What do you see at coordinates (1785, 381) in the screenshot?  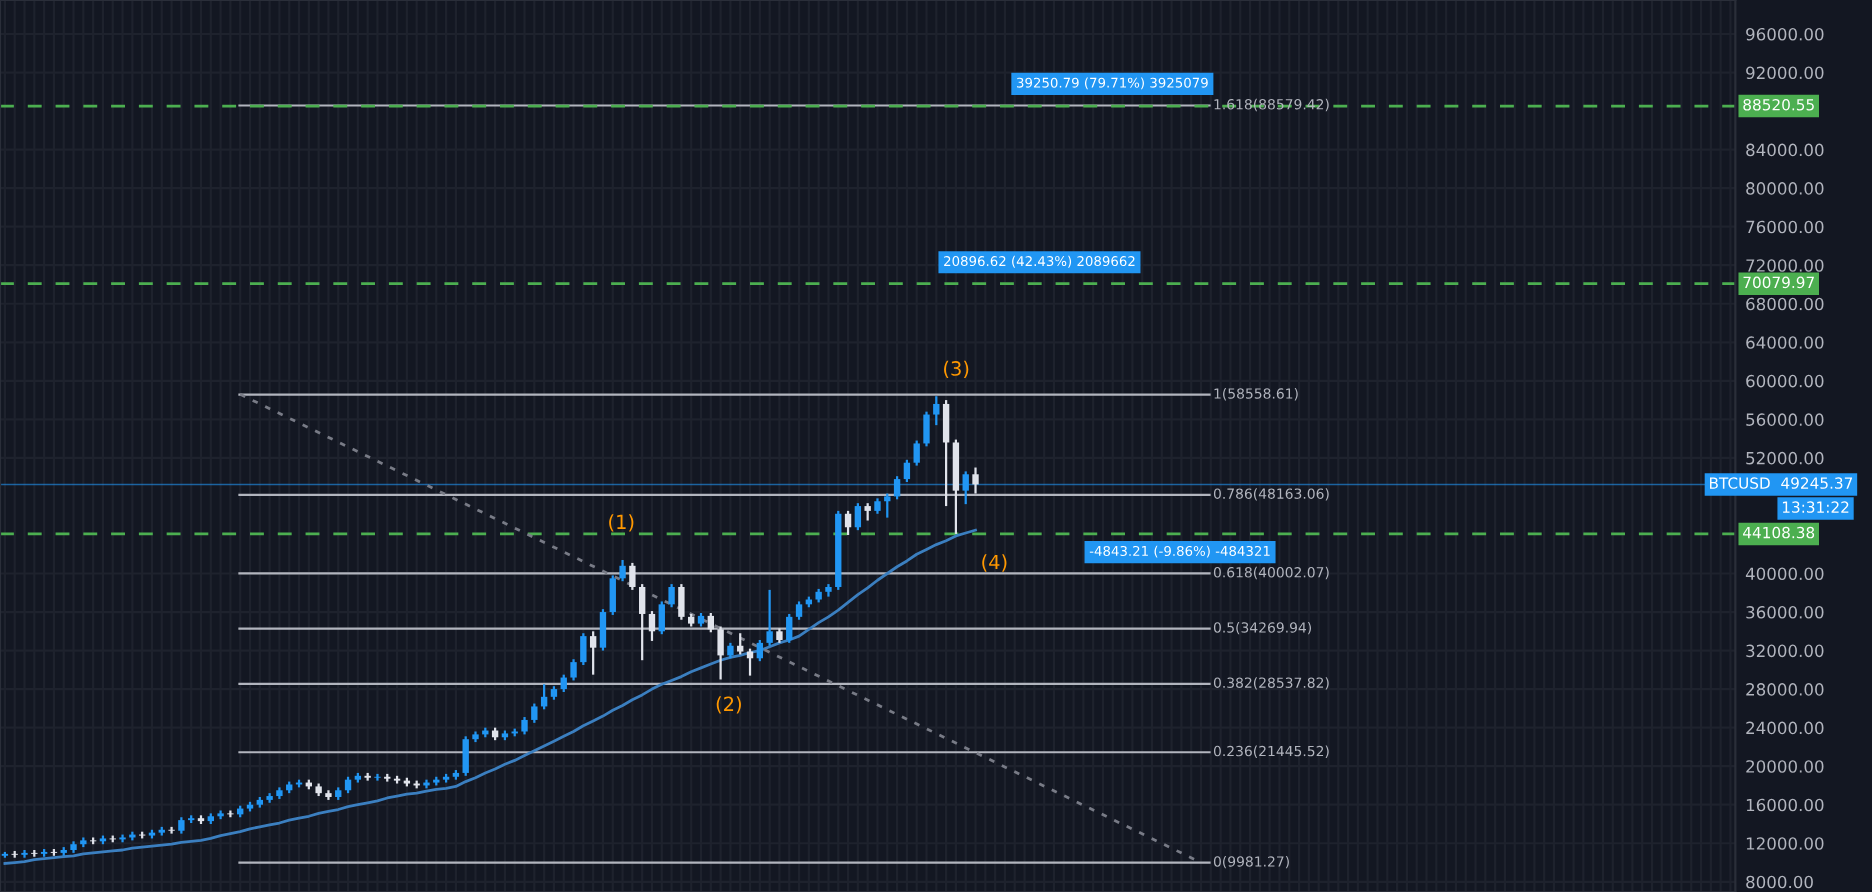 I see `y-tick-label: 60000.00` at bounding box center [1785, 381].